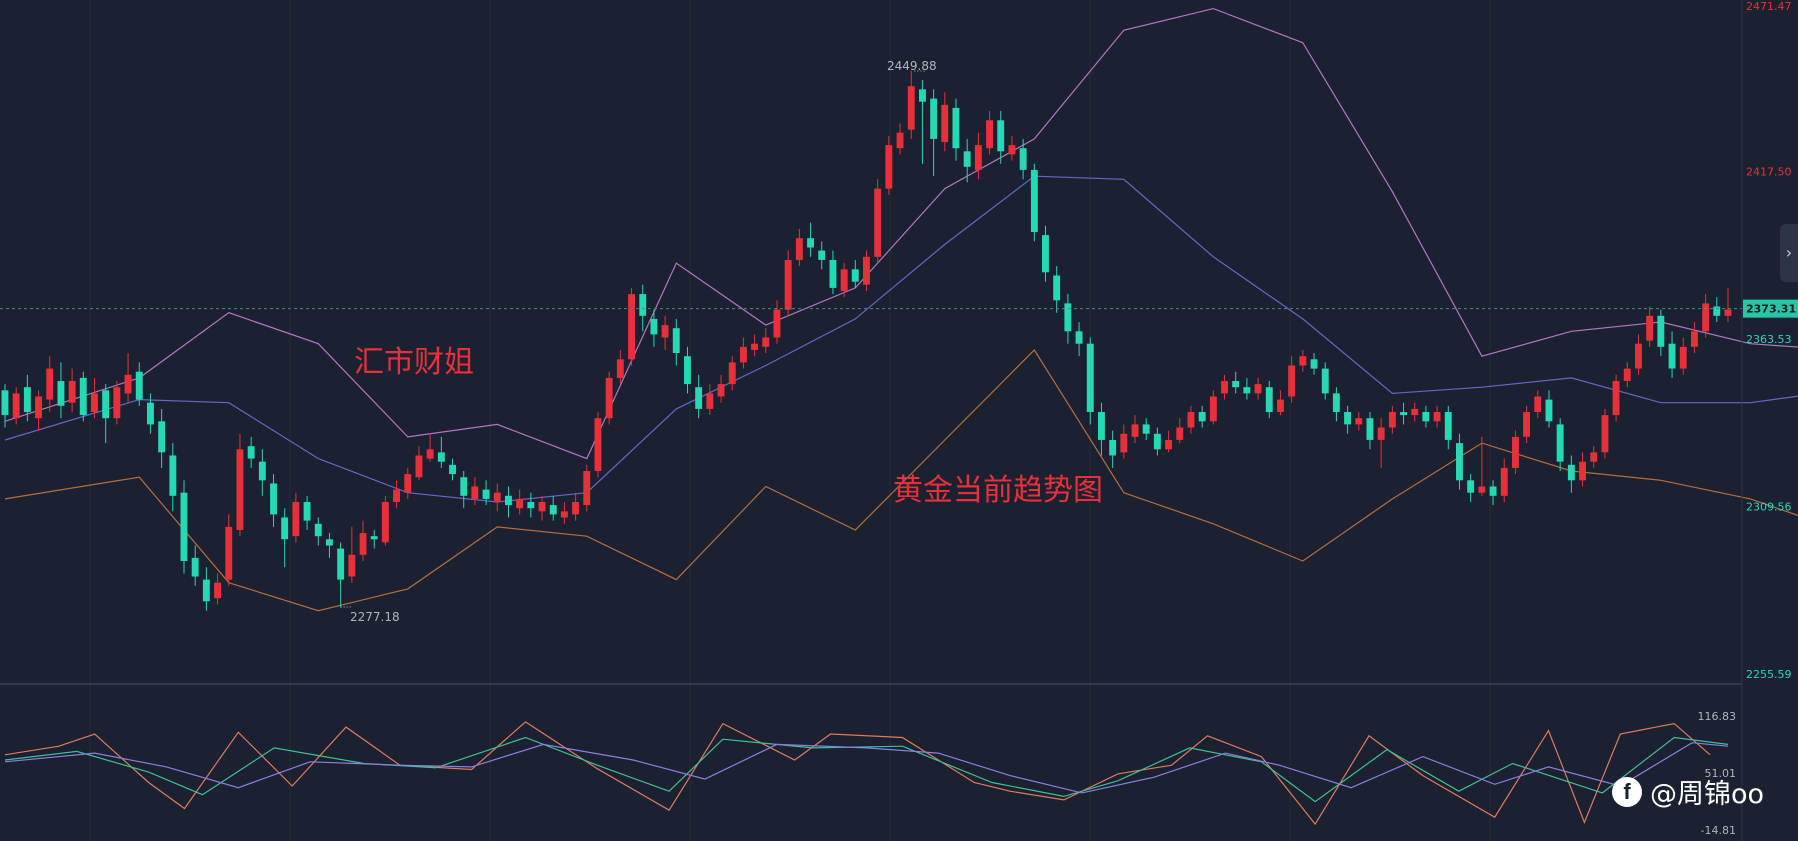 The width and height of the screenshot is (1798, 841). Describe the element at coordinates (1717, 716) in the screenshot. I see `oscillator-axis-tick: 116.83` at that location.